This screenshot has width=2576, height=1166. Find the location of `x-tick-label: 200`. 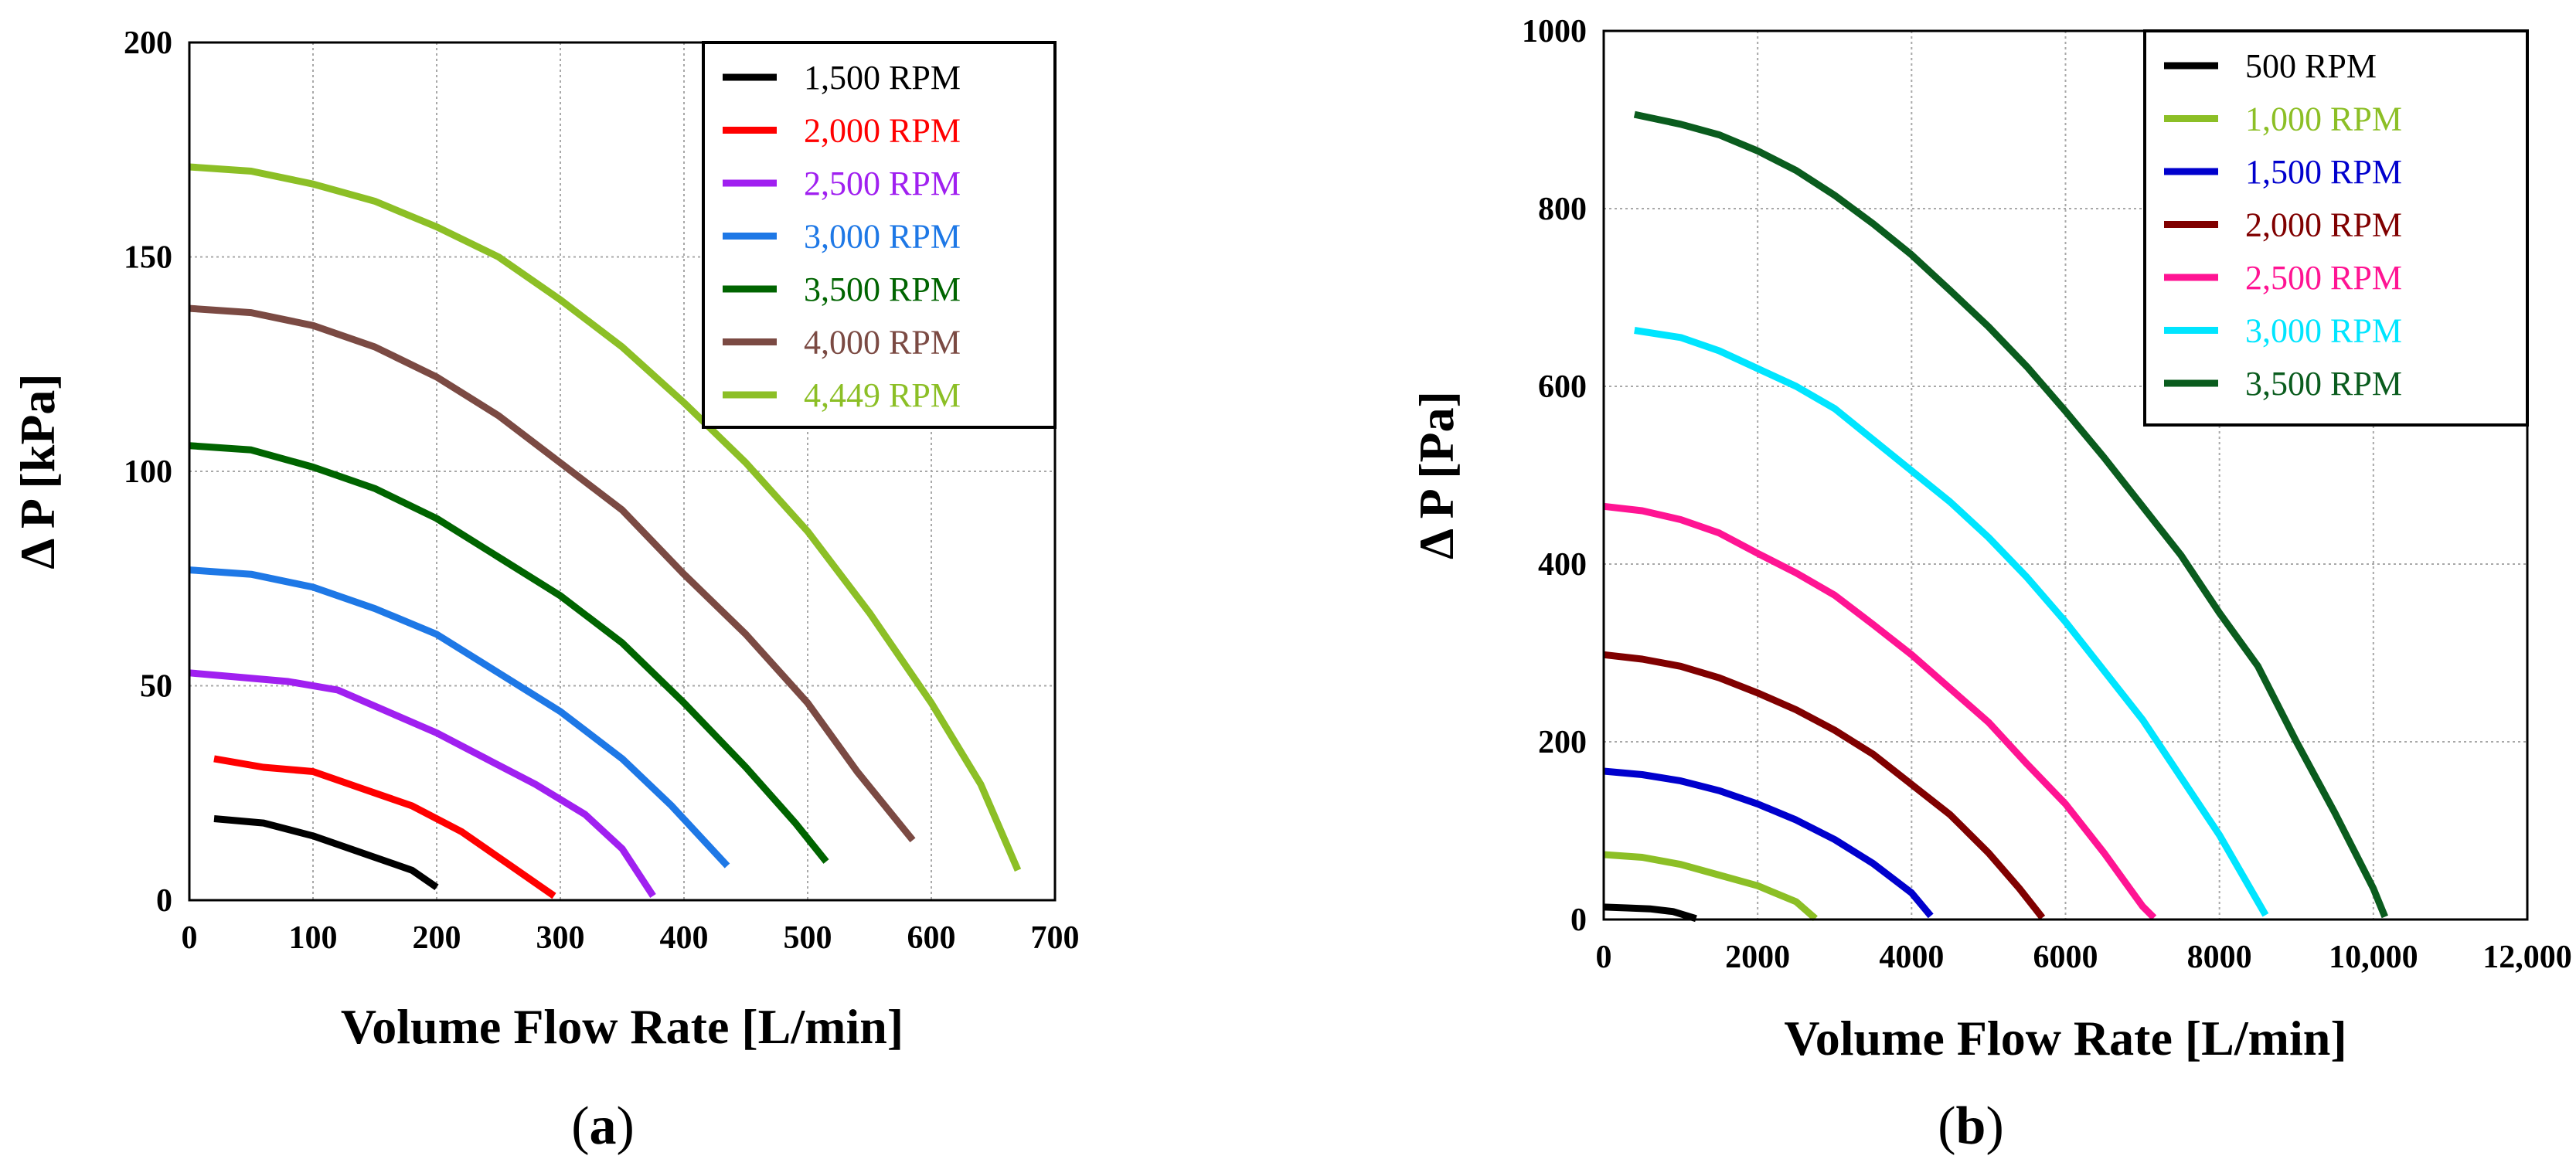

x-tick-label: 200 is located at coordinates (437, 938).